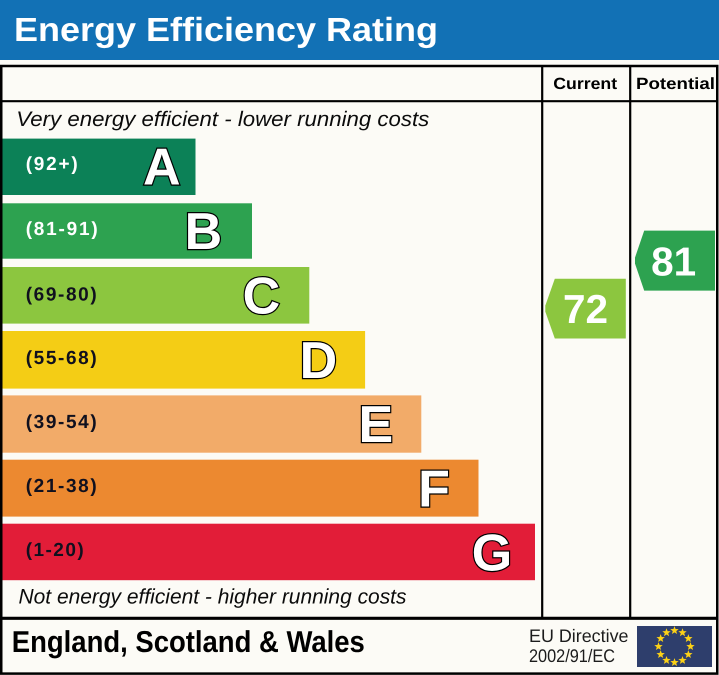  What do you see at coordinates (226, 30) in the screenshot?
I see `svg-text: Energy Efficiency Rating` at bounding box center [226, 30].